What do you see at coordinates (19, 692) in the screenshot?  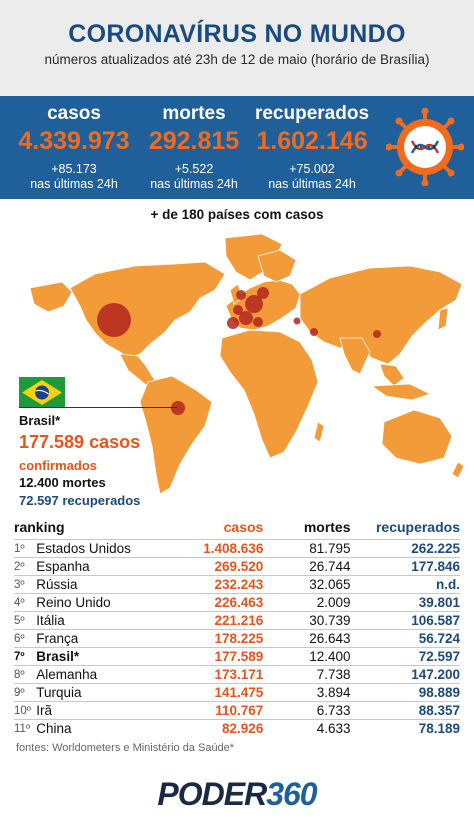 I see `rank-cell: 9º` at bounding box center [19, 692].